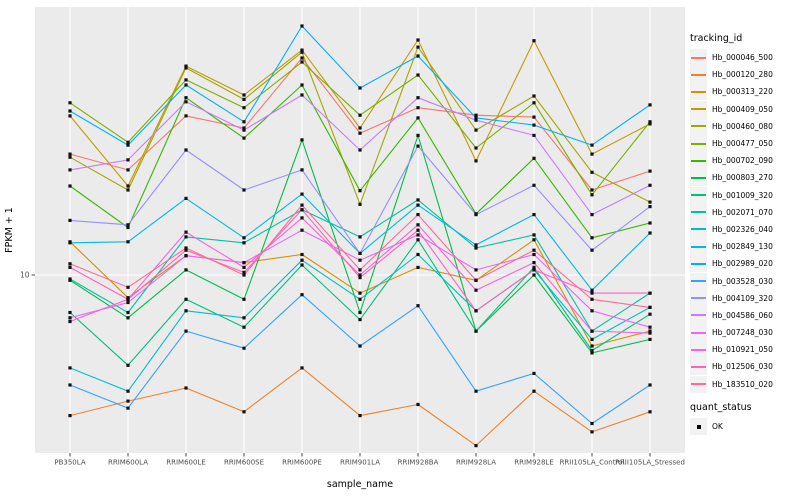 This screenshot has width=800, height=500. I want to click on legend-entry: Hb_000120_280, so click(731, 75).